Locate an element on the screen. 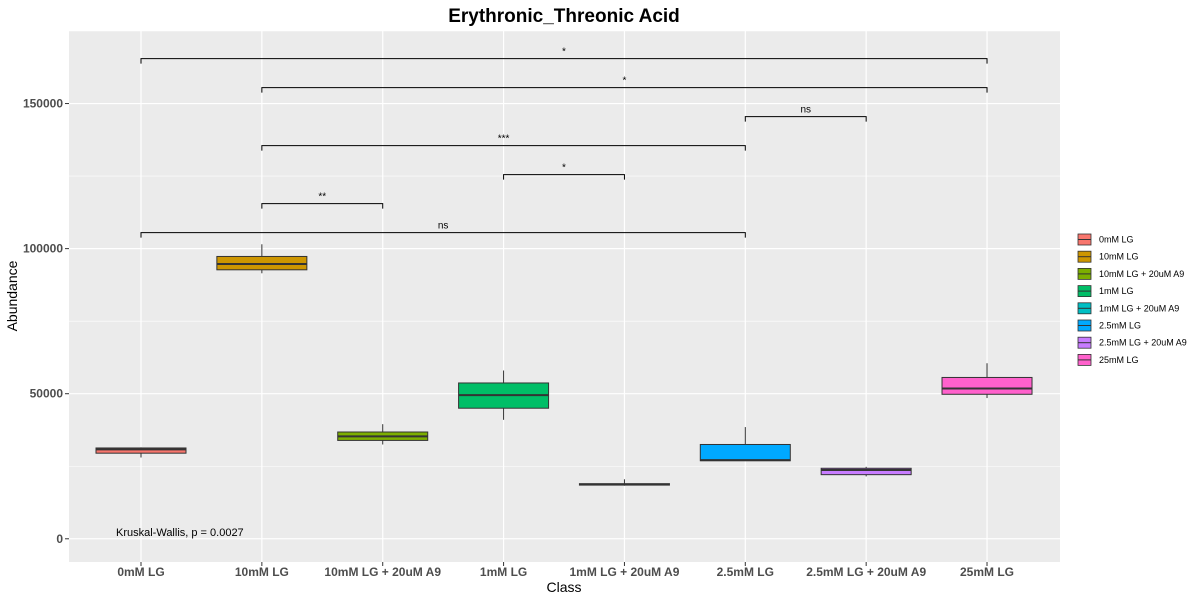  y-tick-label: 0 is located at coordinates (59, 539).